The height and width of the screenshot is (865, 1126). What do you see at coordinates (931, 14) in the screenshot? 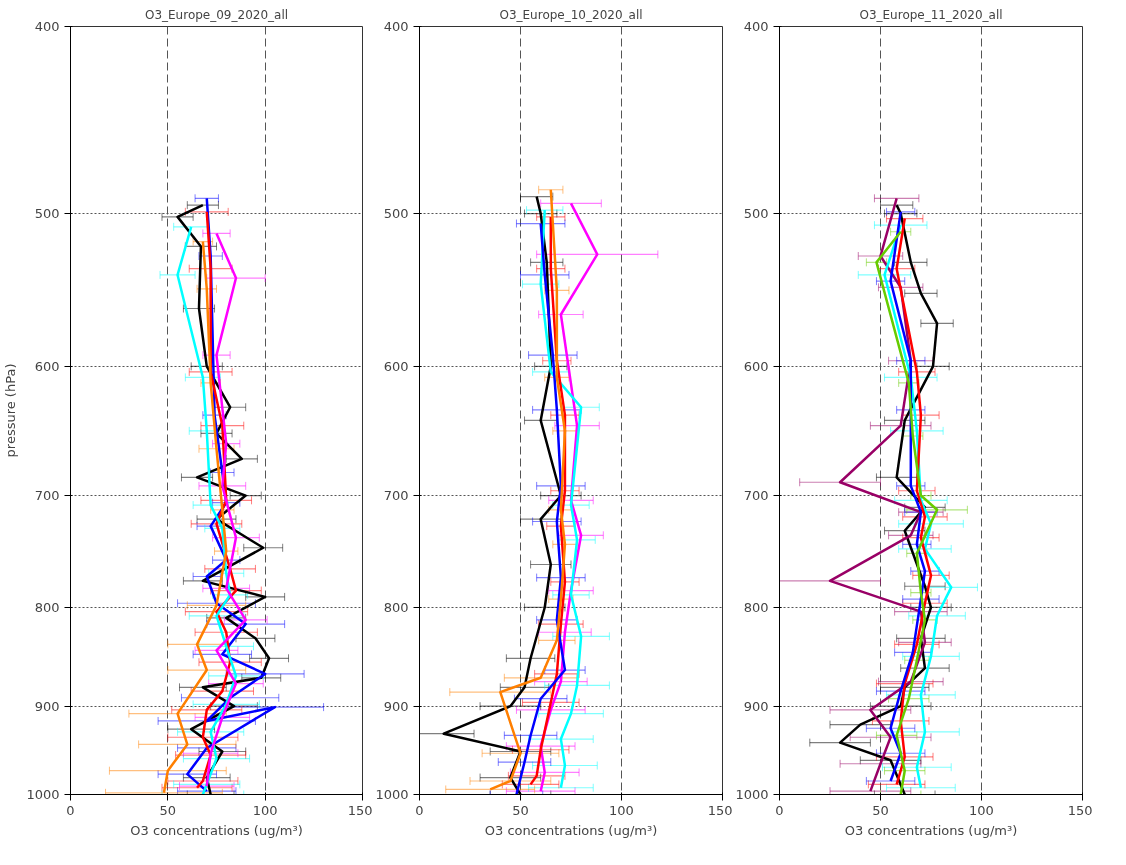
I see `chart-title: O3_Europe_11_2020_all` at bounding box center [931, 14].